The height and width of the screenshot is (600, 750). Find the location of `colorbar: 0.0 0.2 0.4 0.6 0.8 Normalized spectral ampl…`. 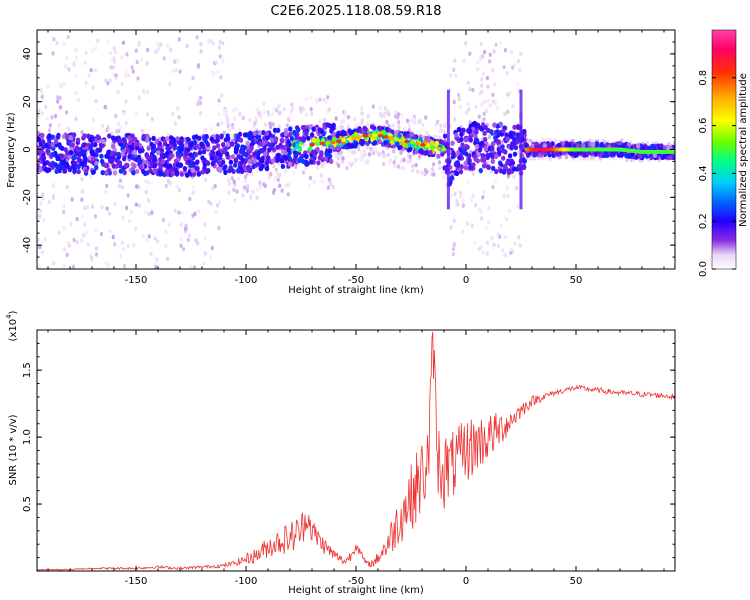

colorbar: 0.0 0.2 0.4 0.6 0.8 Normalized spectral ampl… is located at coordinates (723, 153).